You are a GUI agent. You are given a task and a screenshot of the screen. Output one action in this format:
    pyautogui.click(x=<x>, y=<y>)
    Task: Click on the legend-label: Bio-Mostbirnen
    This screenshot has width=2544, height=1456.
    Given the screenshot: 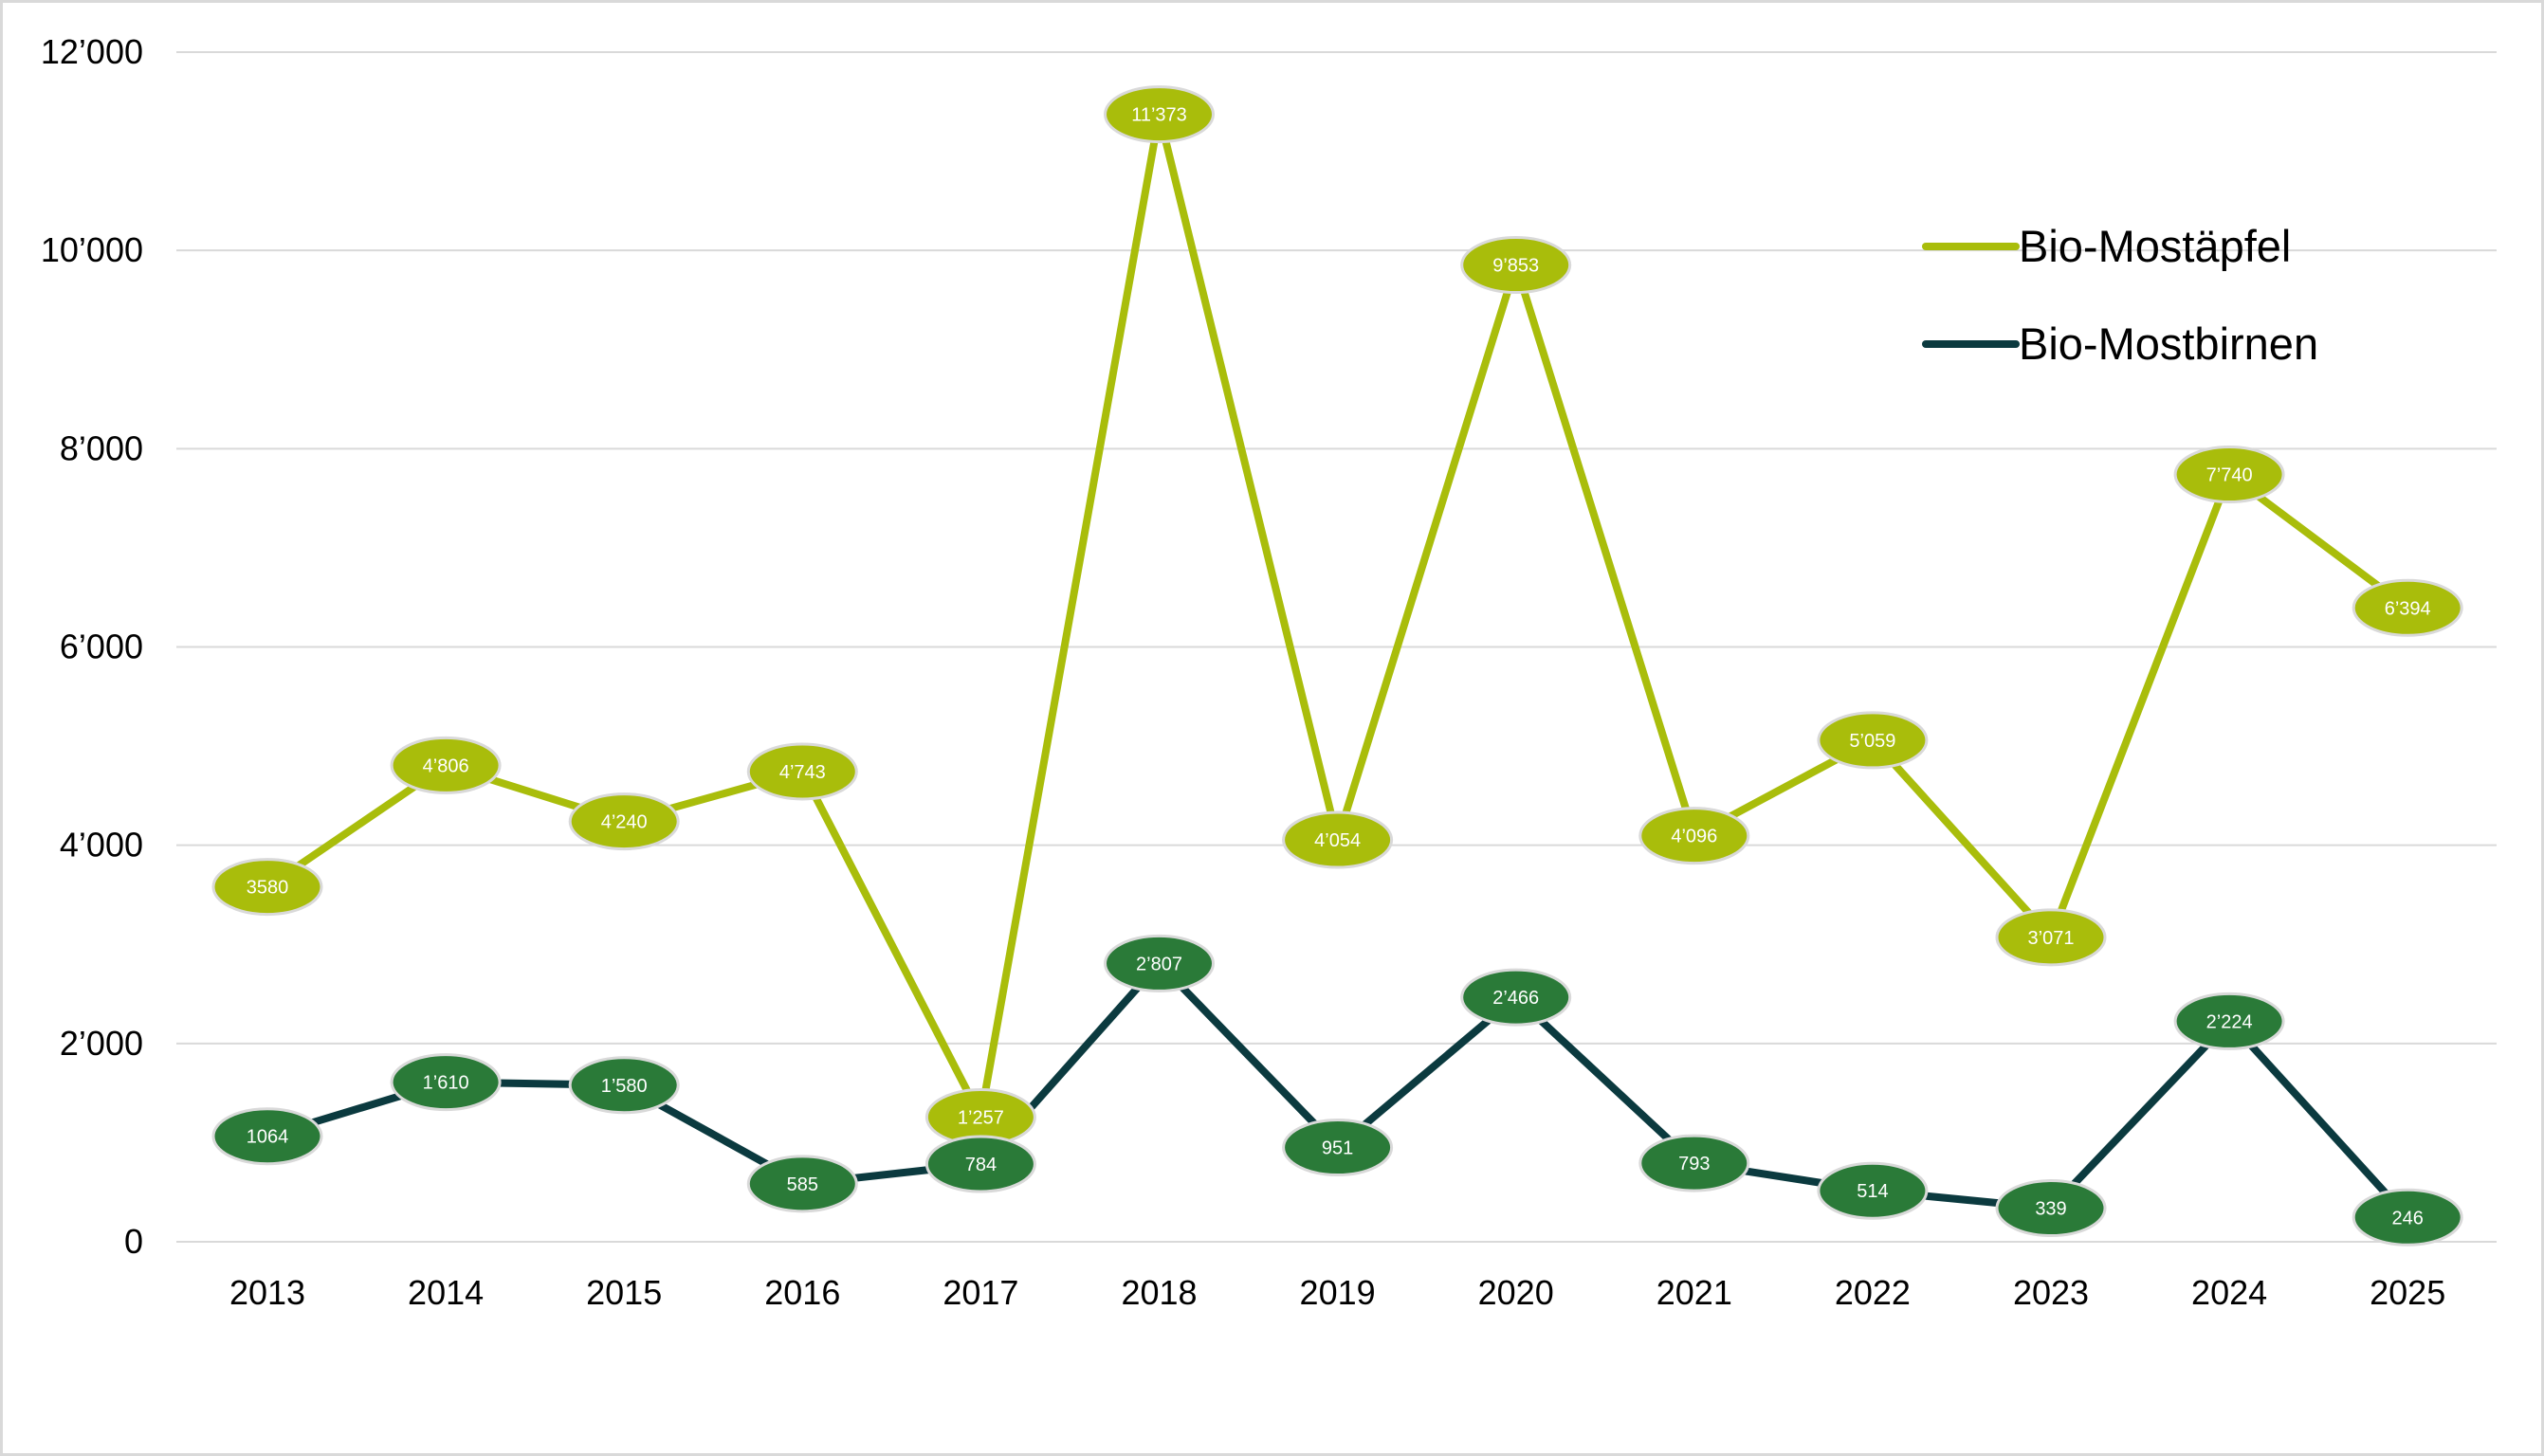 What is the action you would take?
    pyautogui.click(x=2168, y=343)
    